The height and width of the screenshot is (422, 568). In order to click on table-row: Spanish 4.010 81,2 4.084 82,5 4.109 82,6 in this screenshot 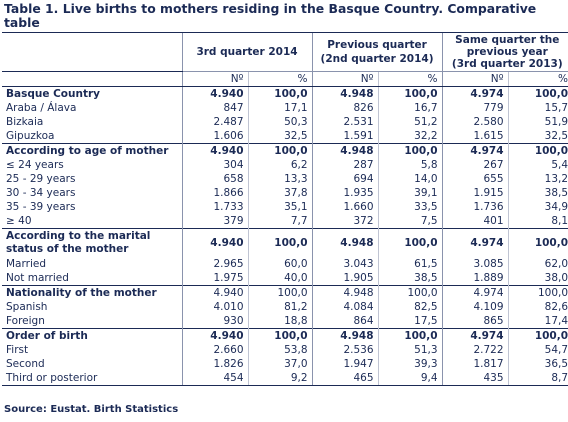, I will do `click(285, 307)`.